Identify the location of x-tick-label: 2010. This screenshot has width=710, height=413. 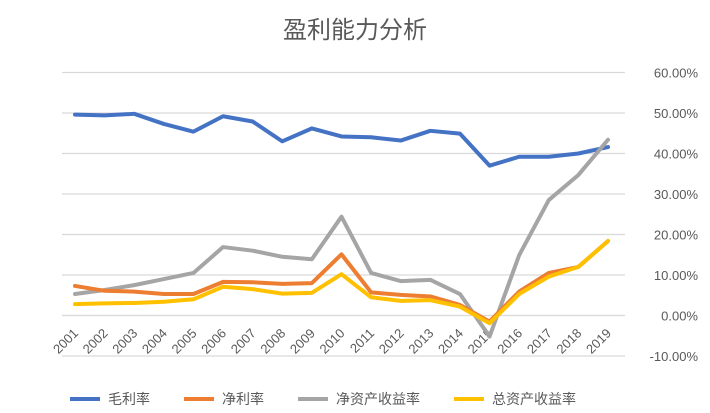
(332, 341).